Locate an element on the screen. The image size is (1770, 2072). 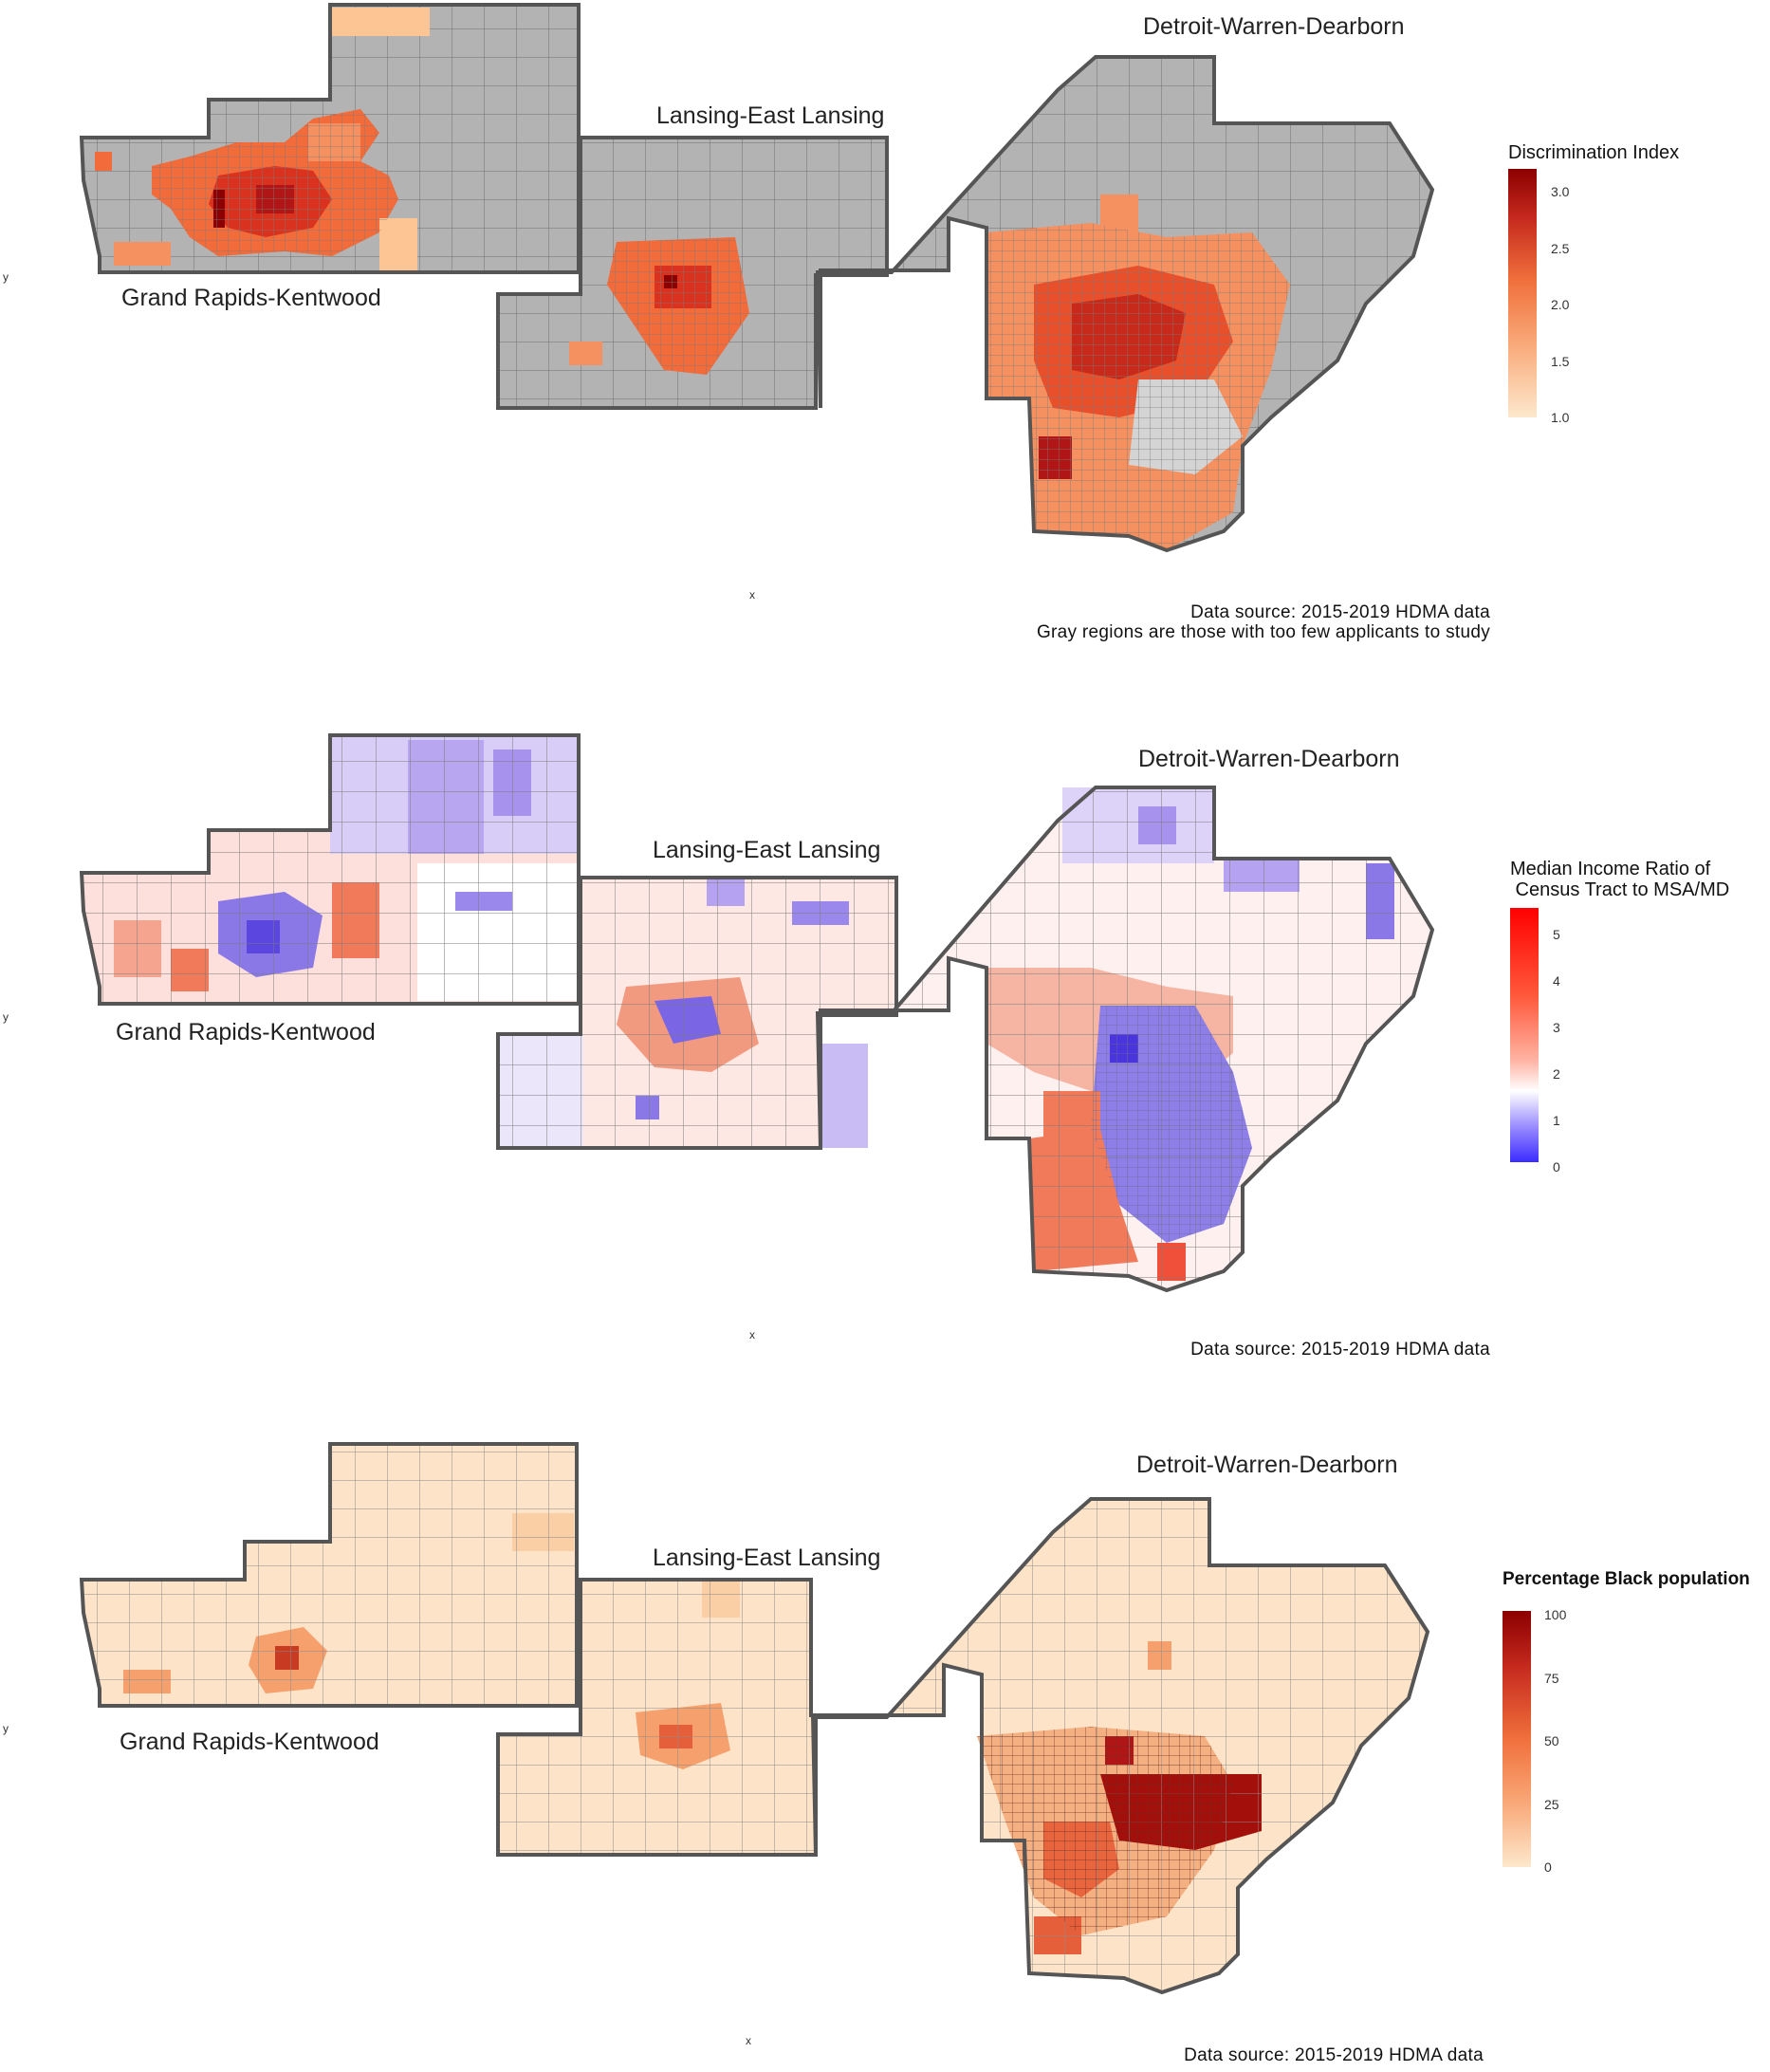
legend-title: Discrimination Index is located at coordinates (1594, 152).